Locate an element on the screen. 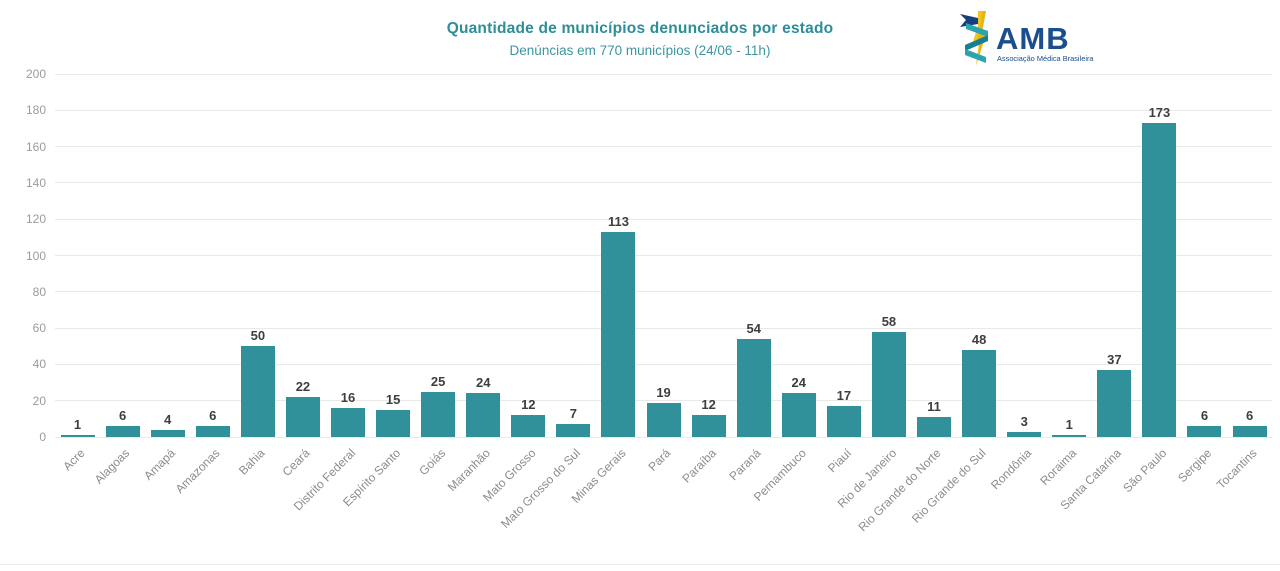 This screenshot has height=571, width=1280. bar-slot: 1 Acre is located at coordinates (77, 236).